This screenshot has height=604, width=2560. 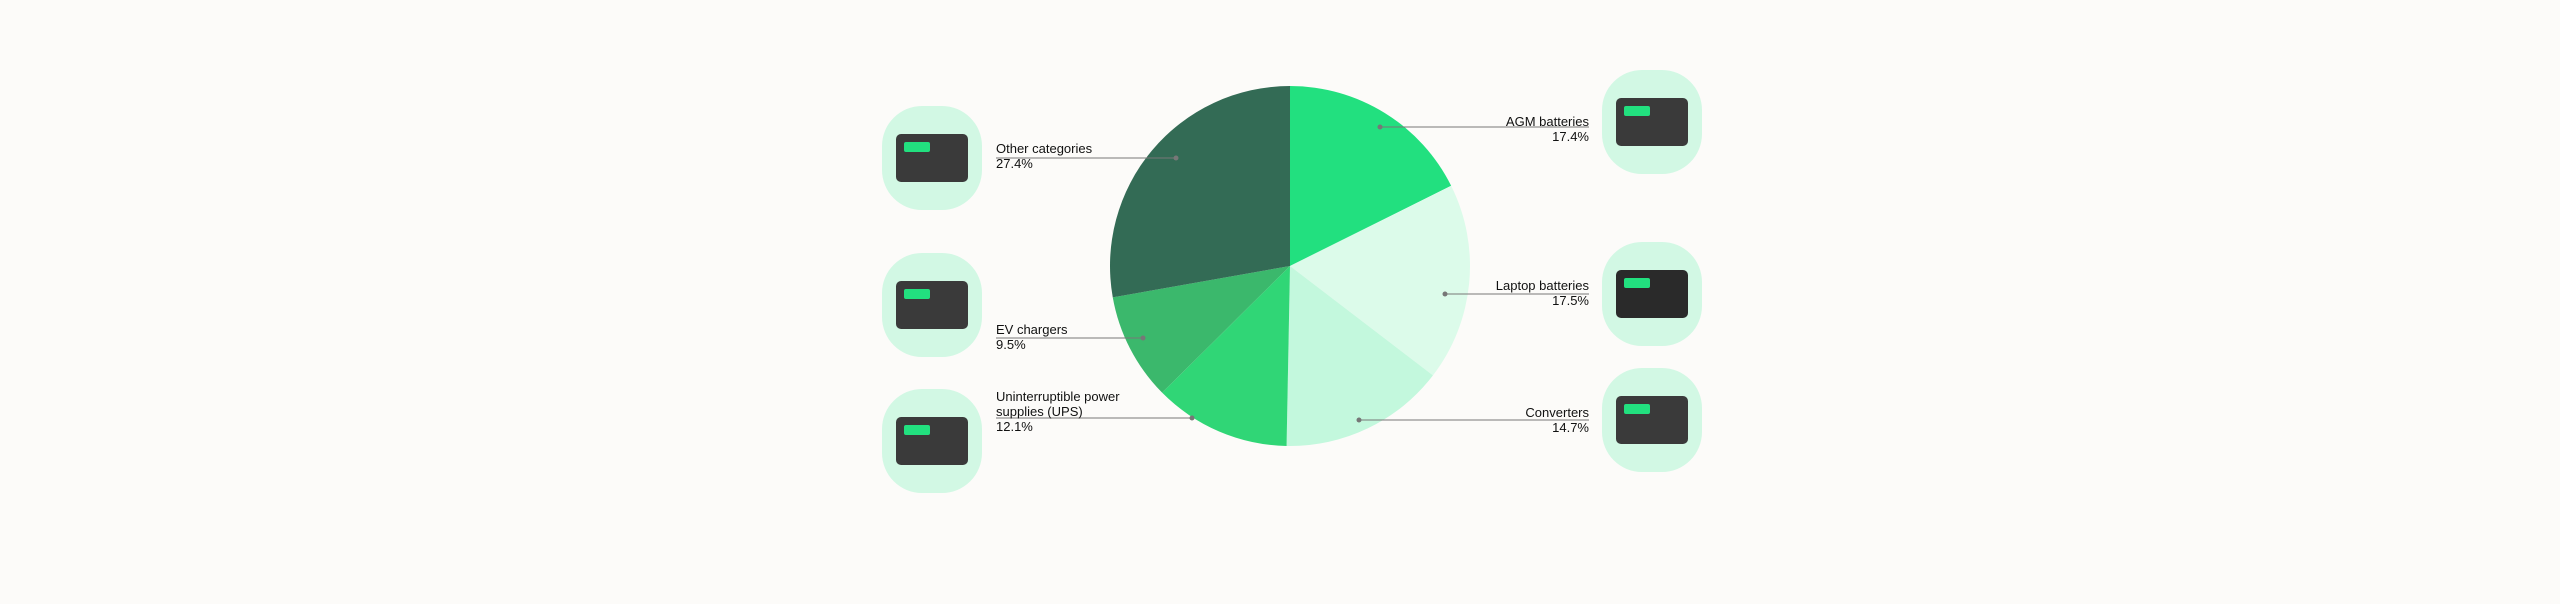 I want to click on category-name: AGM batteries, so click(x=1547, y=121).